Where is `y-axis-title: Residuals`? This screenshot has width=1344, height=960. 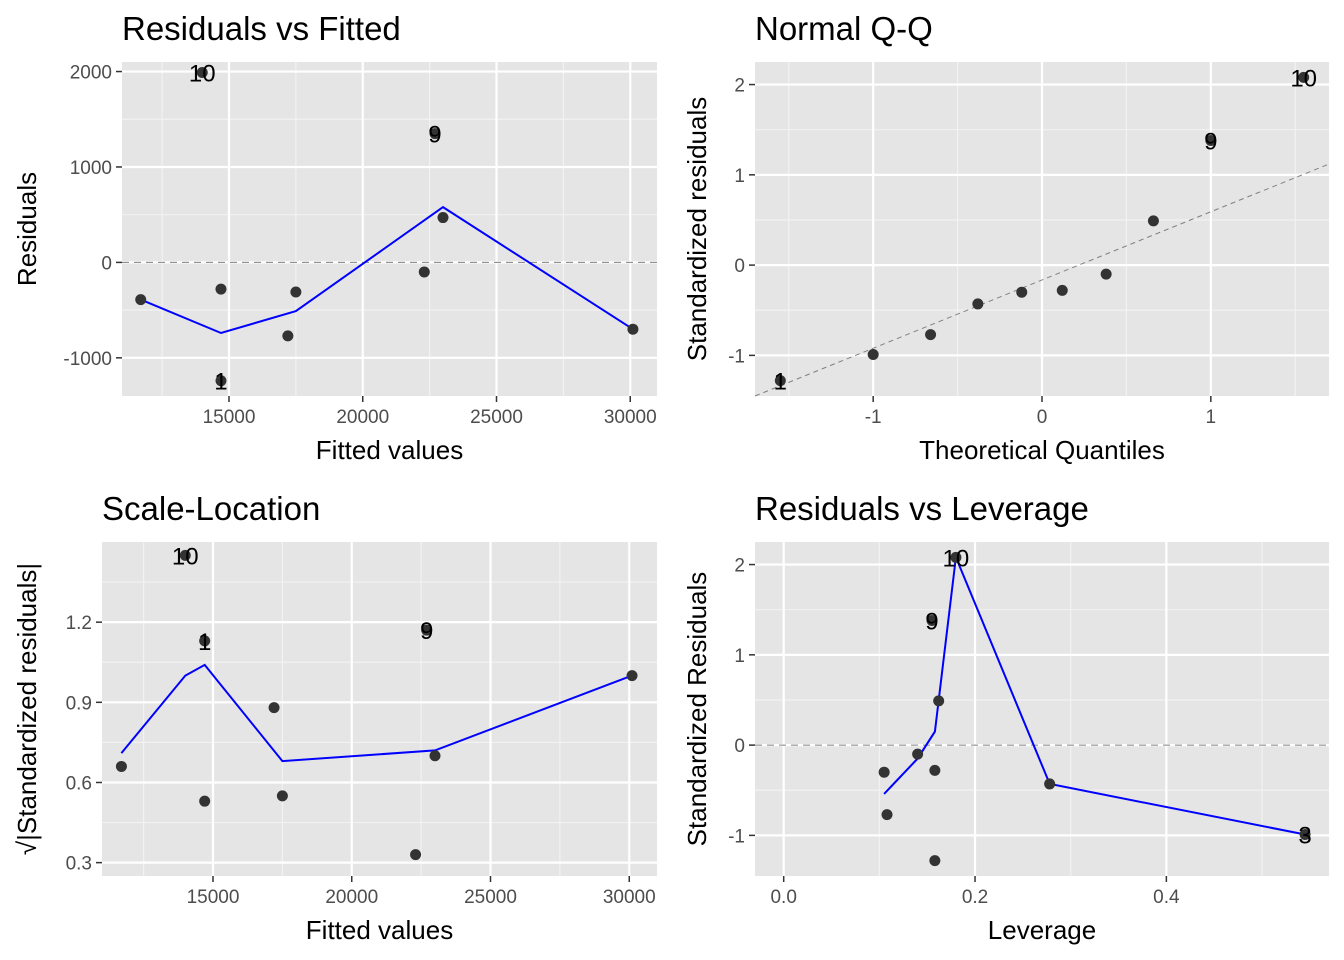
y-axis-title: Residuals is located at coordinates (27, 229).